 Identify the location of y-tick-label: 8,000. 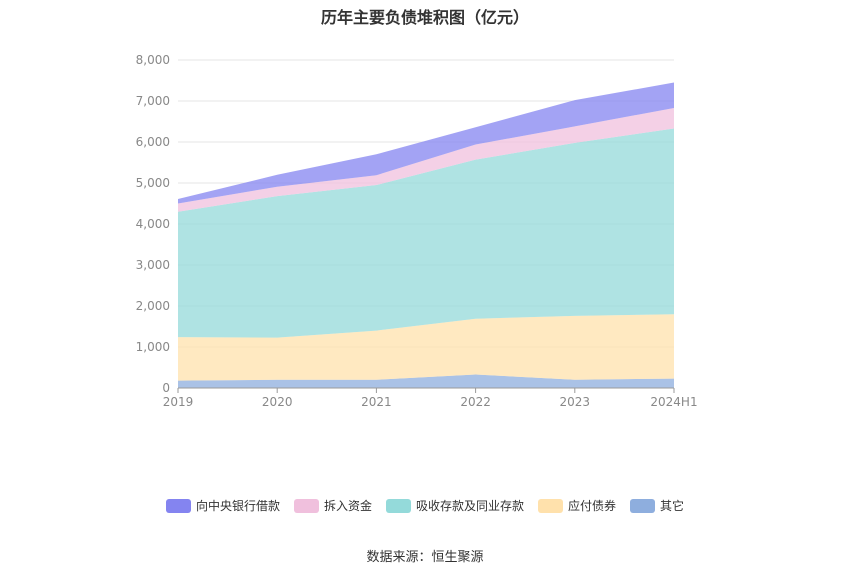
(153, 60).